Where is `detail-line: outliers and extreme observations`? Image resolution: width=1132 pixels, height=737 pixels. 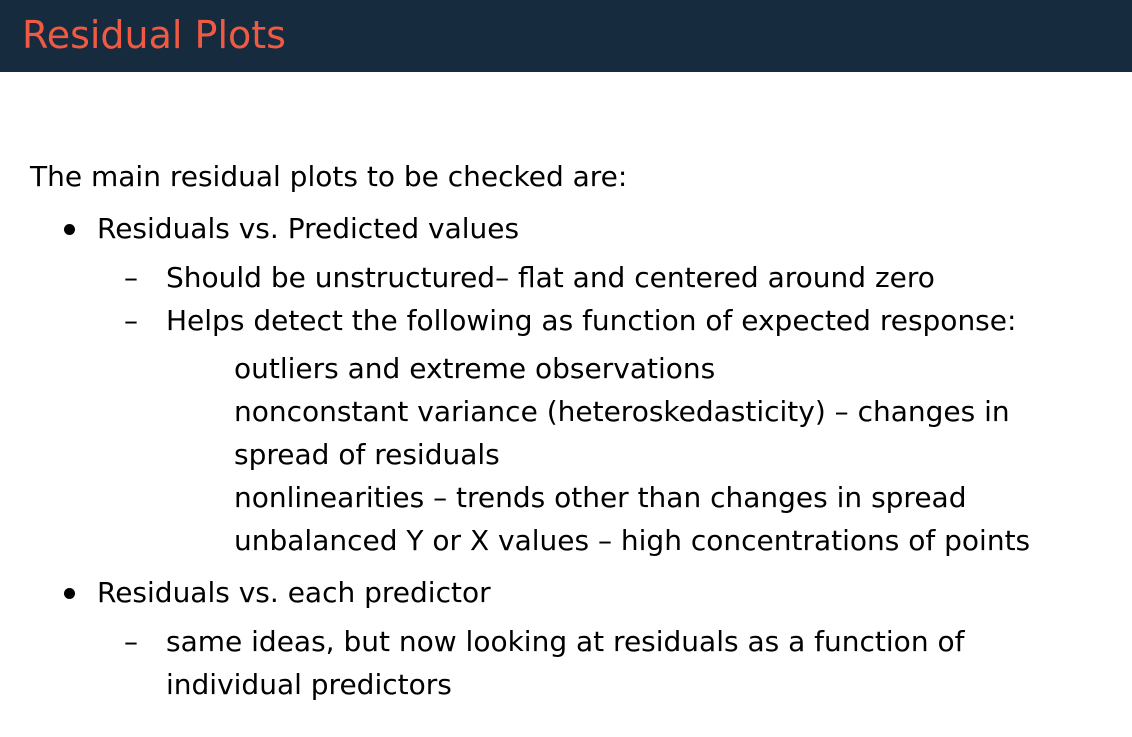
detail-line: outliers and extreme observations is located at coordinates (475, 368).